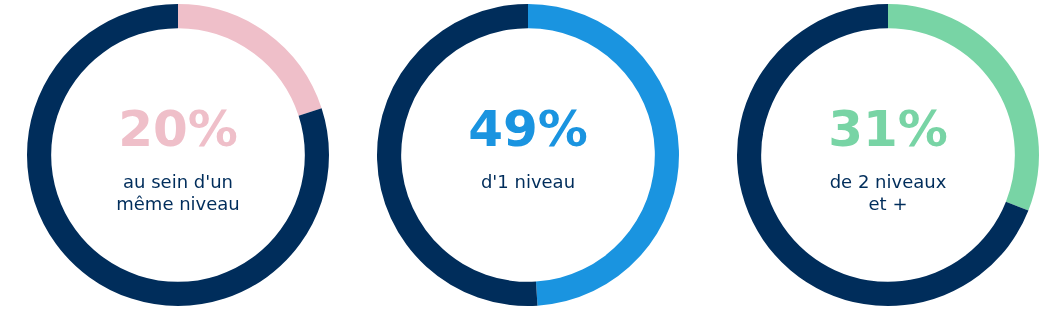 This screenshot has width=1055, height=322. Describe the element at coordinates (178, 128) in the screenshot. I see `data-label: 20%` at that location.